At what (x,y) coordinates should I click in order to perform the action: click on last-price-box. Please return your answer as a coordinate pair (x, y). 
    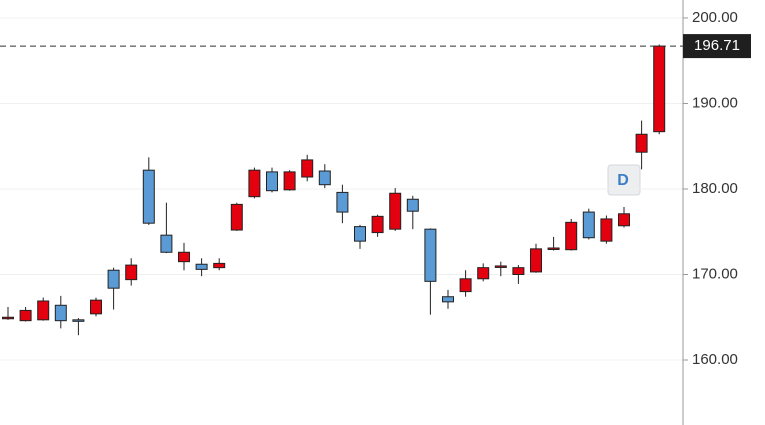
    Looking at the image, I should click on (717, 46).